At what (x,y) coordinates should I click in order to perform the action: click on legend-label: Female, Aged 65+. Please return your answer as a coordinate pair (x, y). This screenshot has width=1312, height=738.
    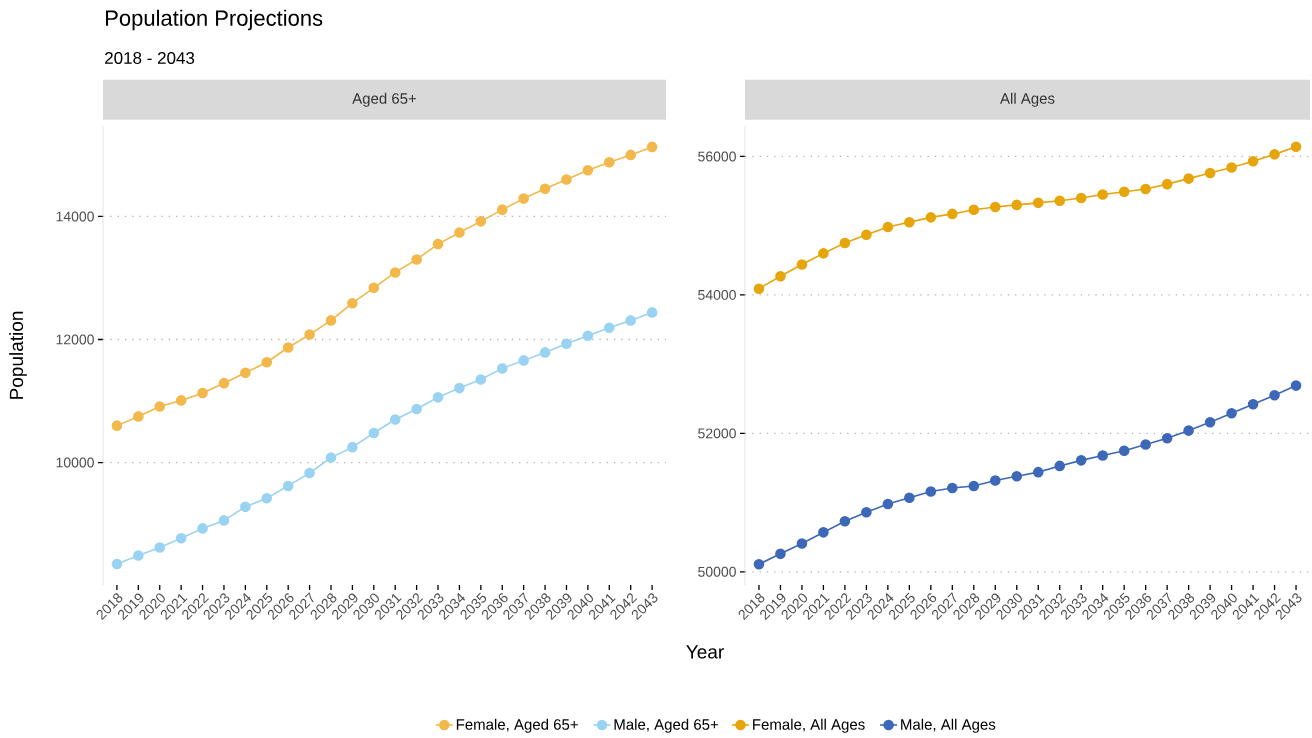
    Looking at the image, I should click on (517, 725).